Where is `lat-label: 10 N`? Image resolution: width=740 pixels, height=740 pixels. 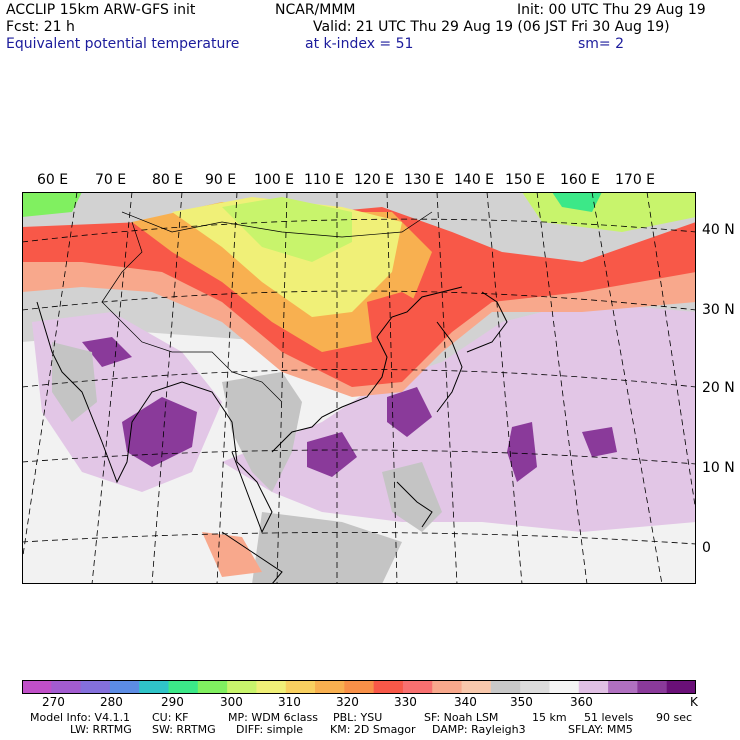
lat-label: 10 N is located at coordinates (718, 468).